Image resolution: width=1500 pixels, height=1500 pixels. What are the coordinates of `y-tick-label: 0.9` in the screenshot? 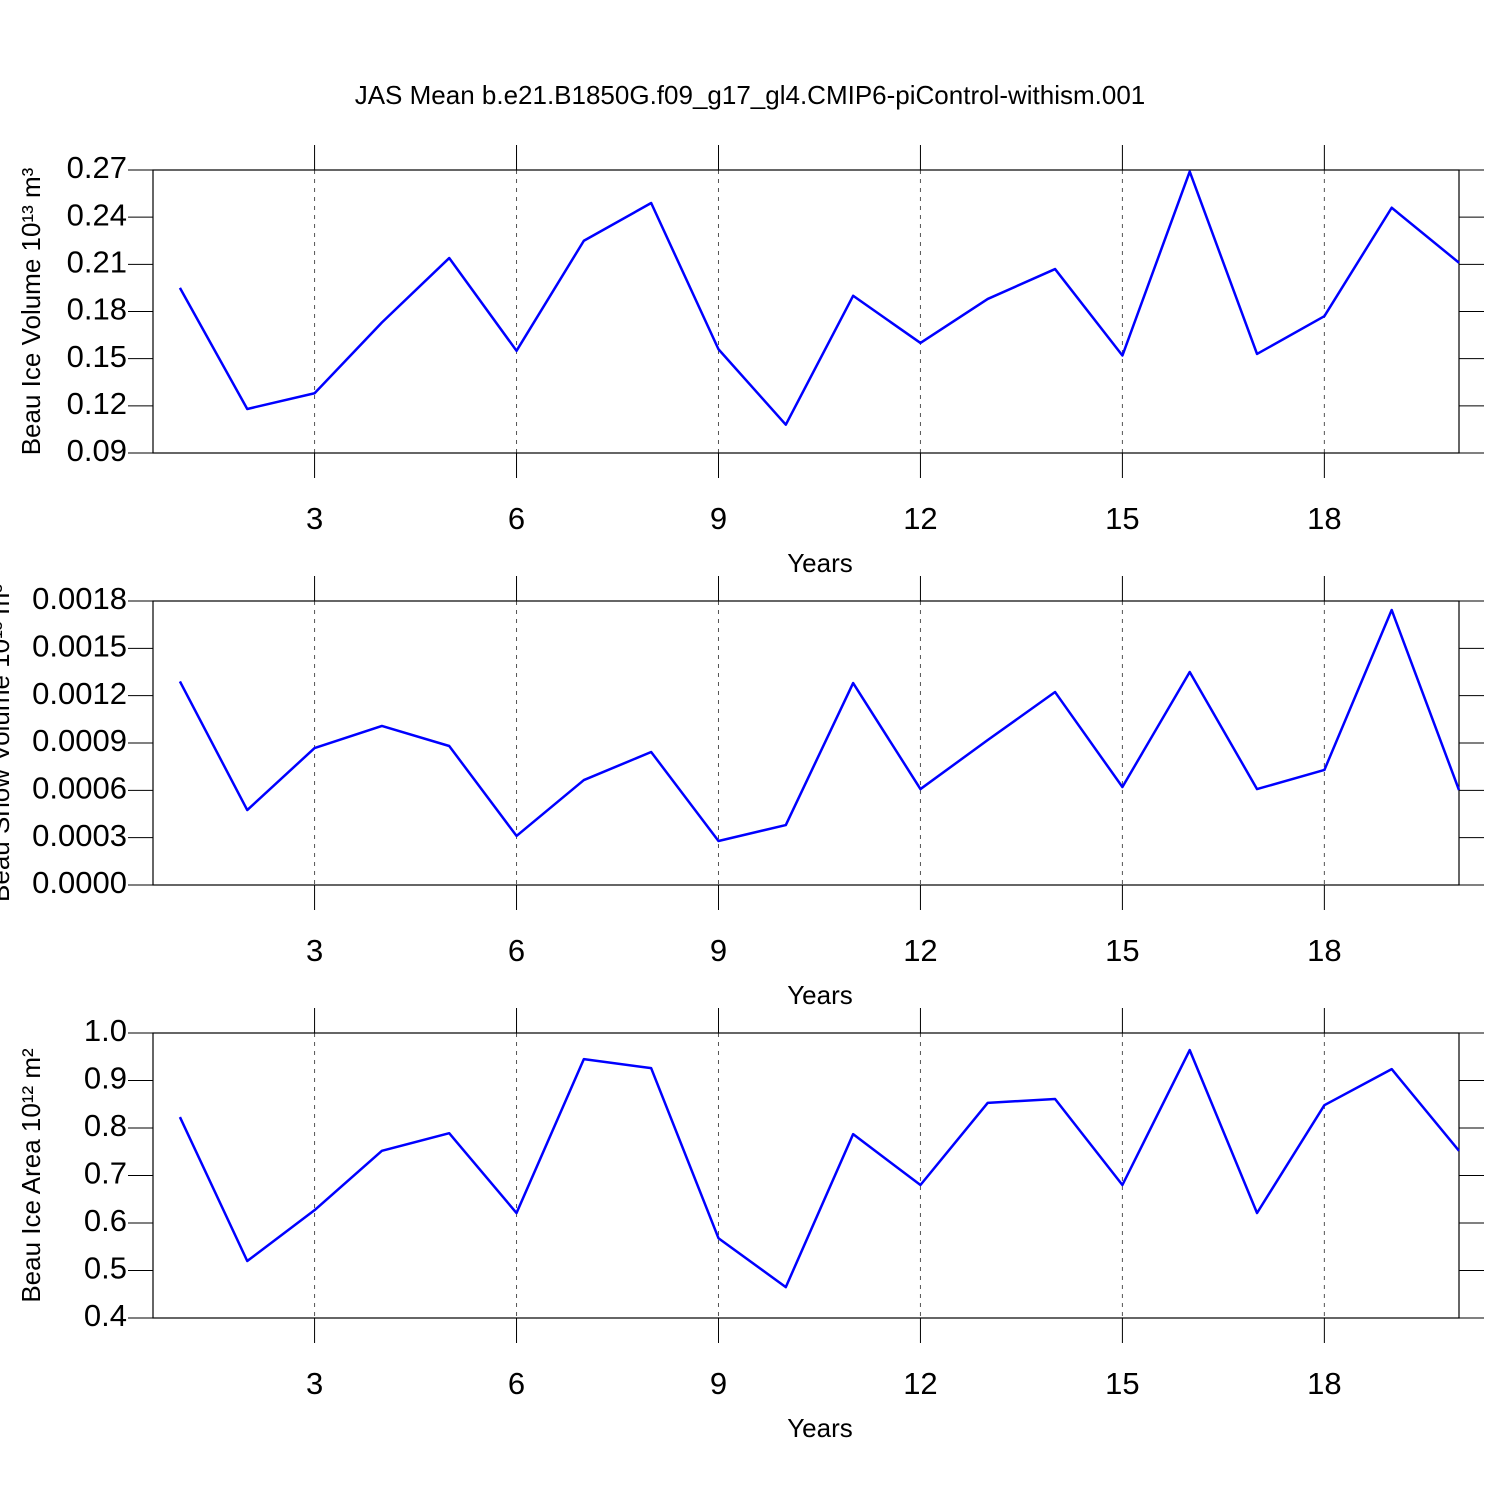 It's located at (105, 1078).